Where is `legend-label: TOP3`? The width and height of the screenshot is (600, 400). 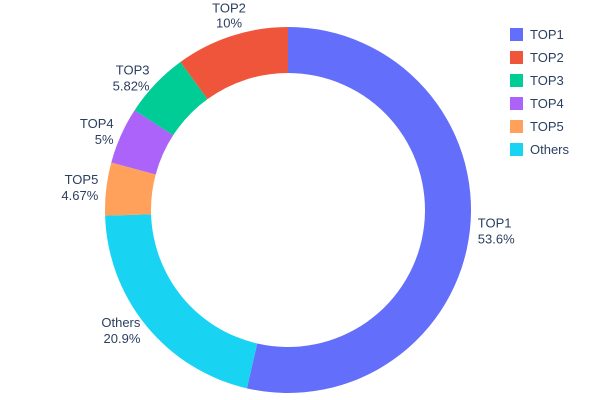
legend-label: TOP3 is located at coordinates (547, 80).